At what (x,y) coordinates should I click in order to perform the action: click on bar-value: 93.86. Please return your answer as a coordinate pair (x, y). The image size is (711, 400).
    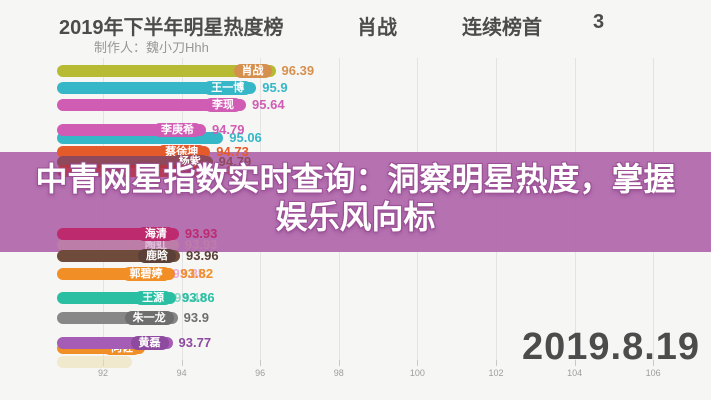
    Looking at the image, I should click on (198, 297).